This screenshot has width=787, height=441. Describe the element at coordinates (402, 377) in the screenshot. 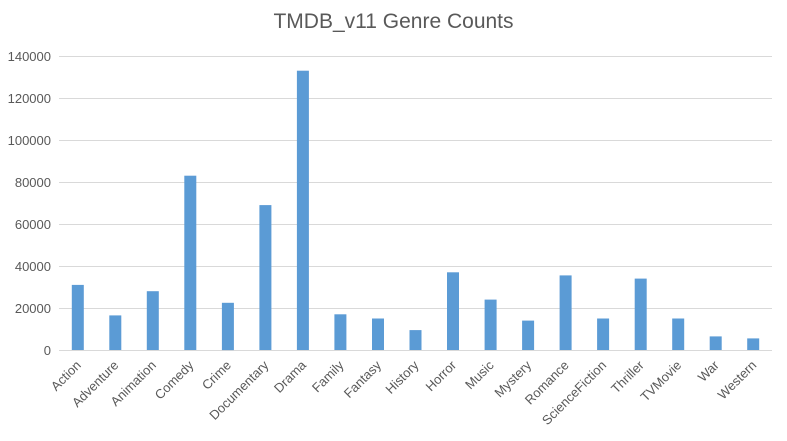

I see `x-tick-label: History` at that location.